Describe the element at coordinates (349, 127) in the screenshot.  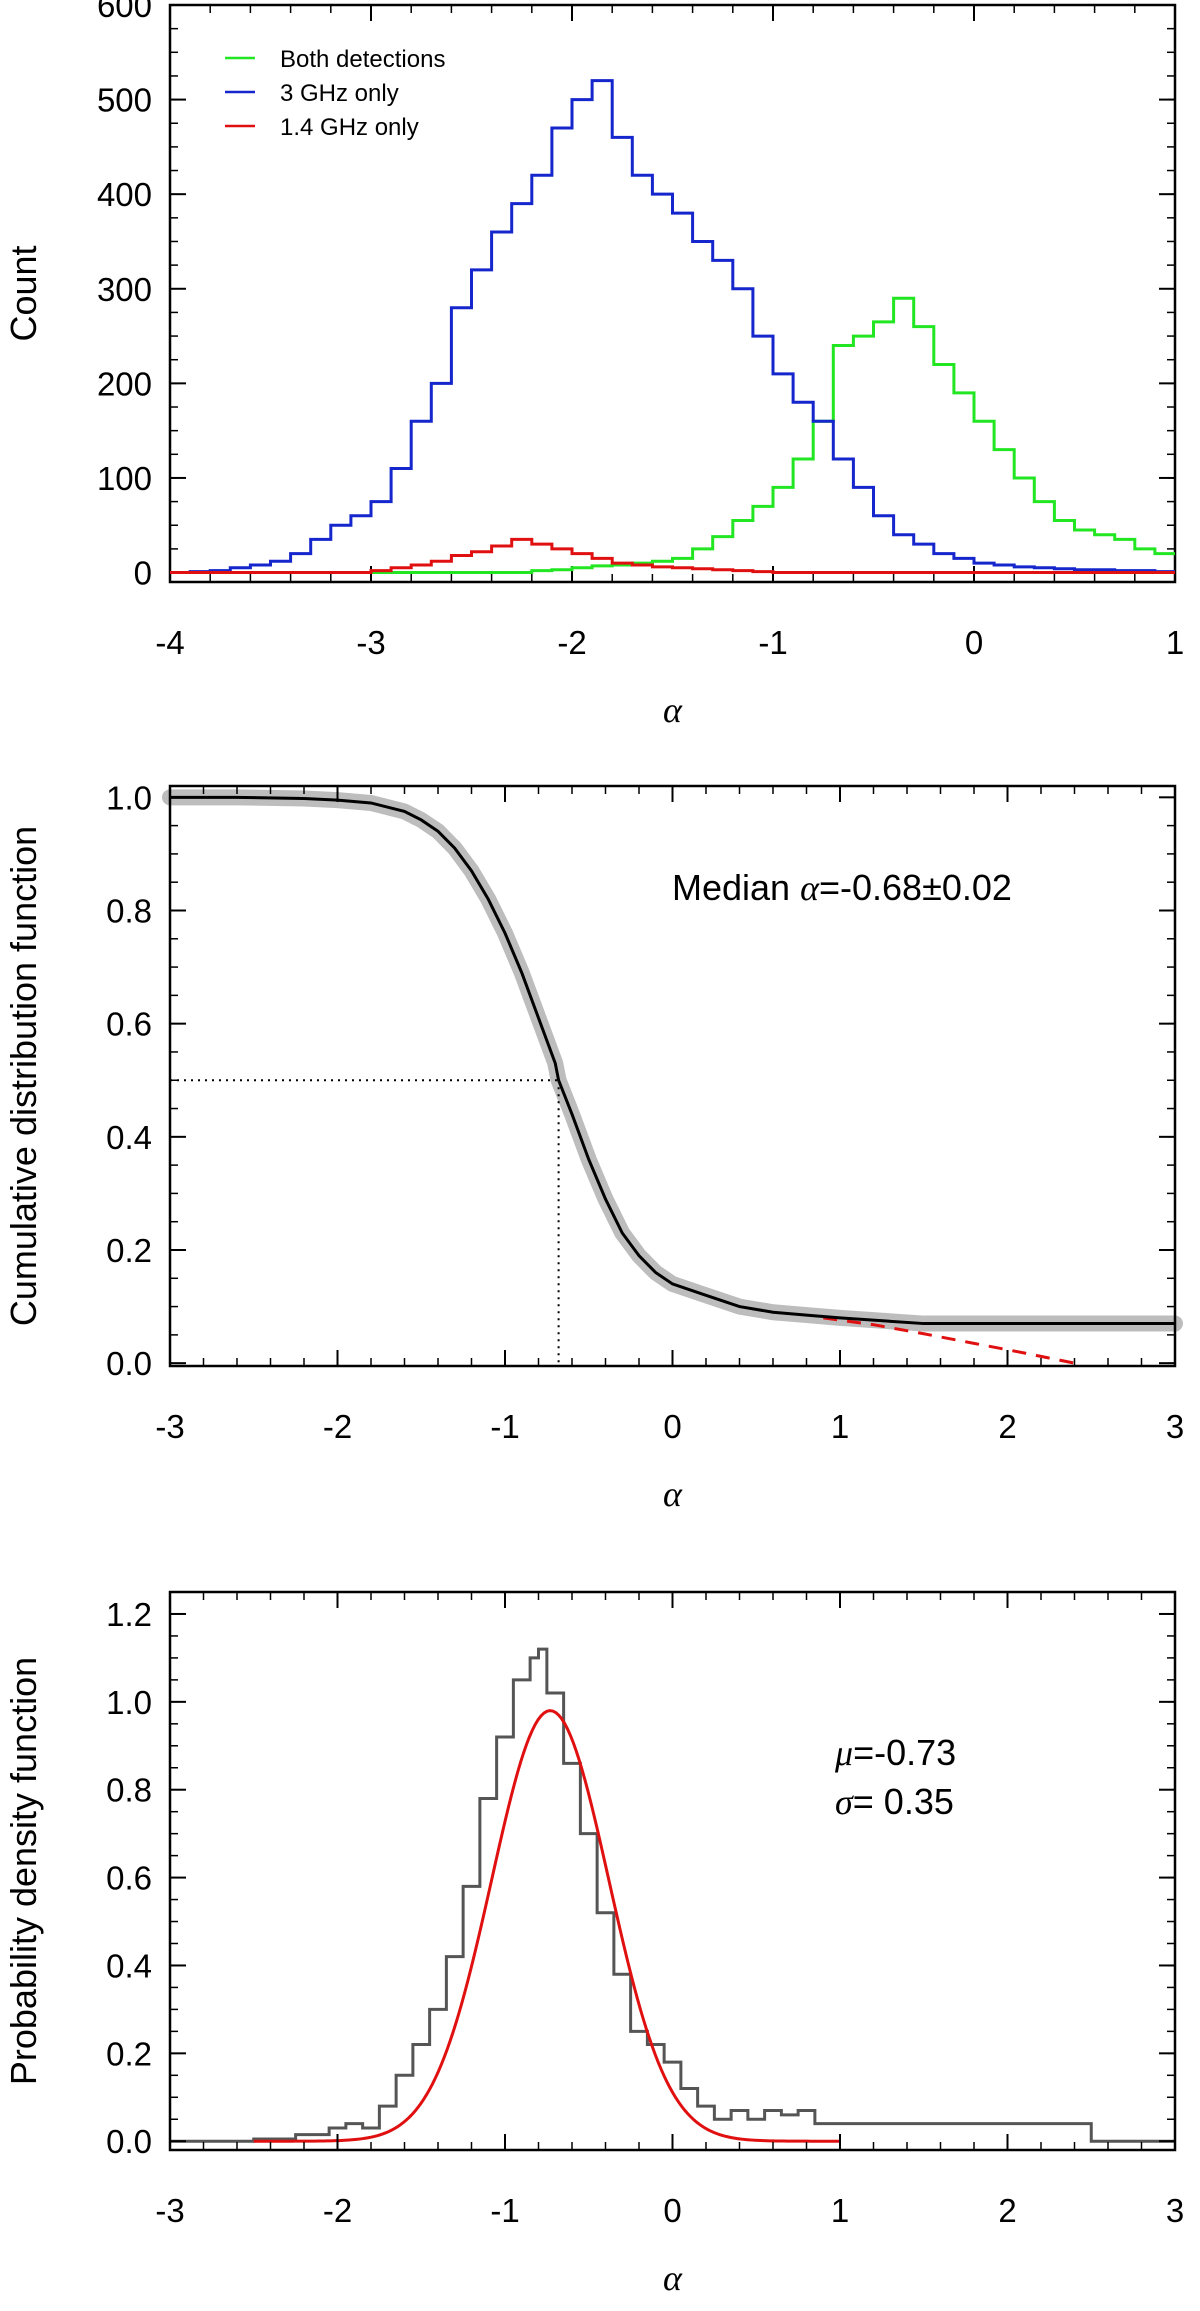
I see `legend-label-1-4ghz: 1.4 GHz only` at that location.